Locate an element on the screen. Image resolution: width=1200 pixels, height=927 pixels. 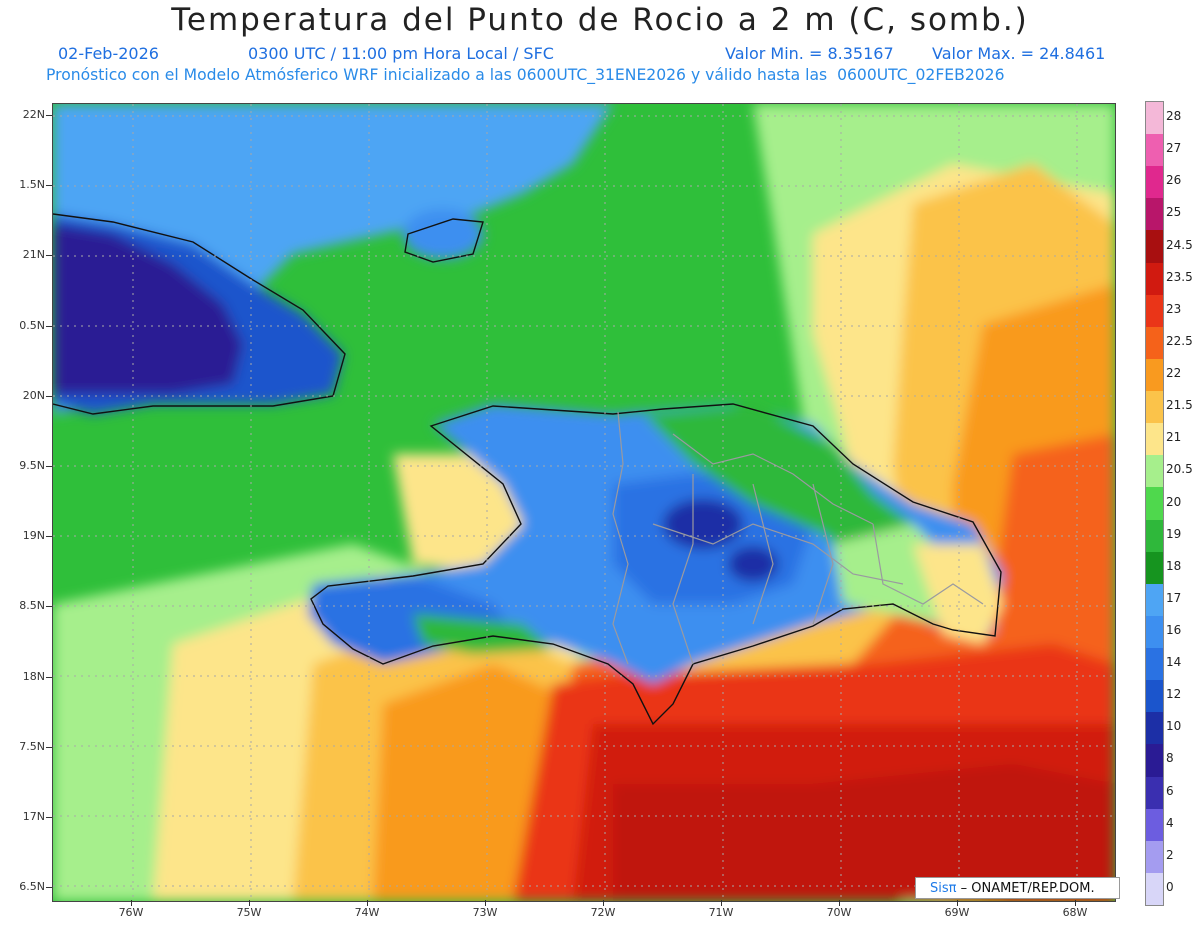
min-value: Valor Min. = 8.35167 is located at coordinates (809, 53).